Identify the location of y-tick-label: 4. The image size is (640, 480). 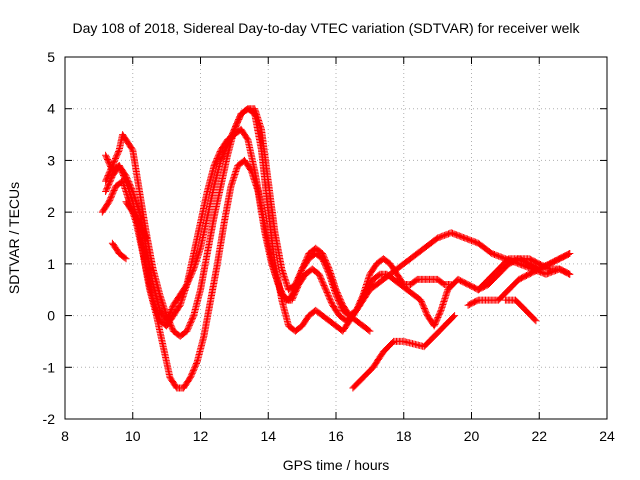
(51, 109).